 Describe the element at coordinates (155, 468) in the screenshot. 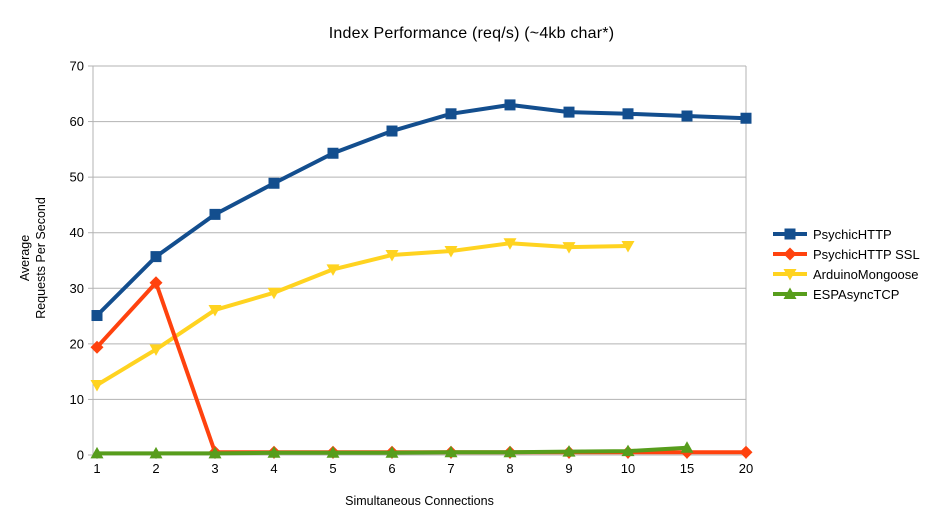

I see `x-tick-label: 2` at that location.